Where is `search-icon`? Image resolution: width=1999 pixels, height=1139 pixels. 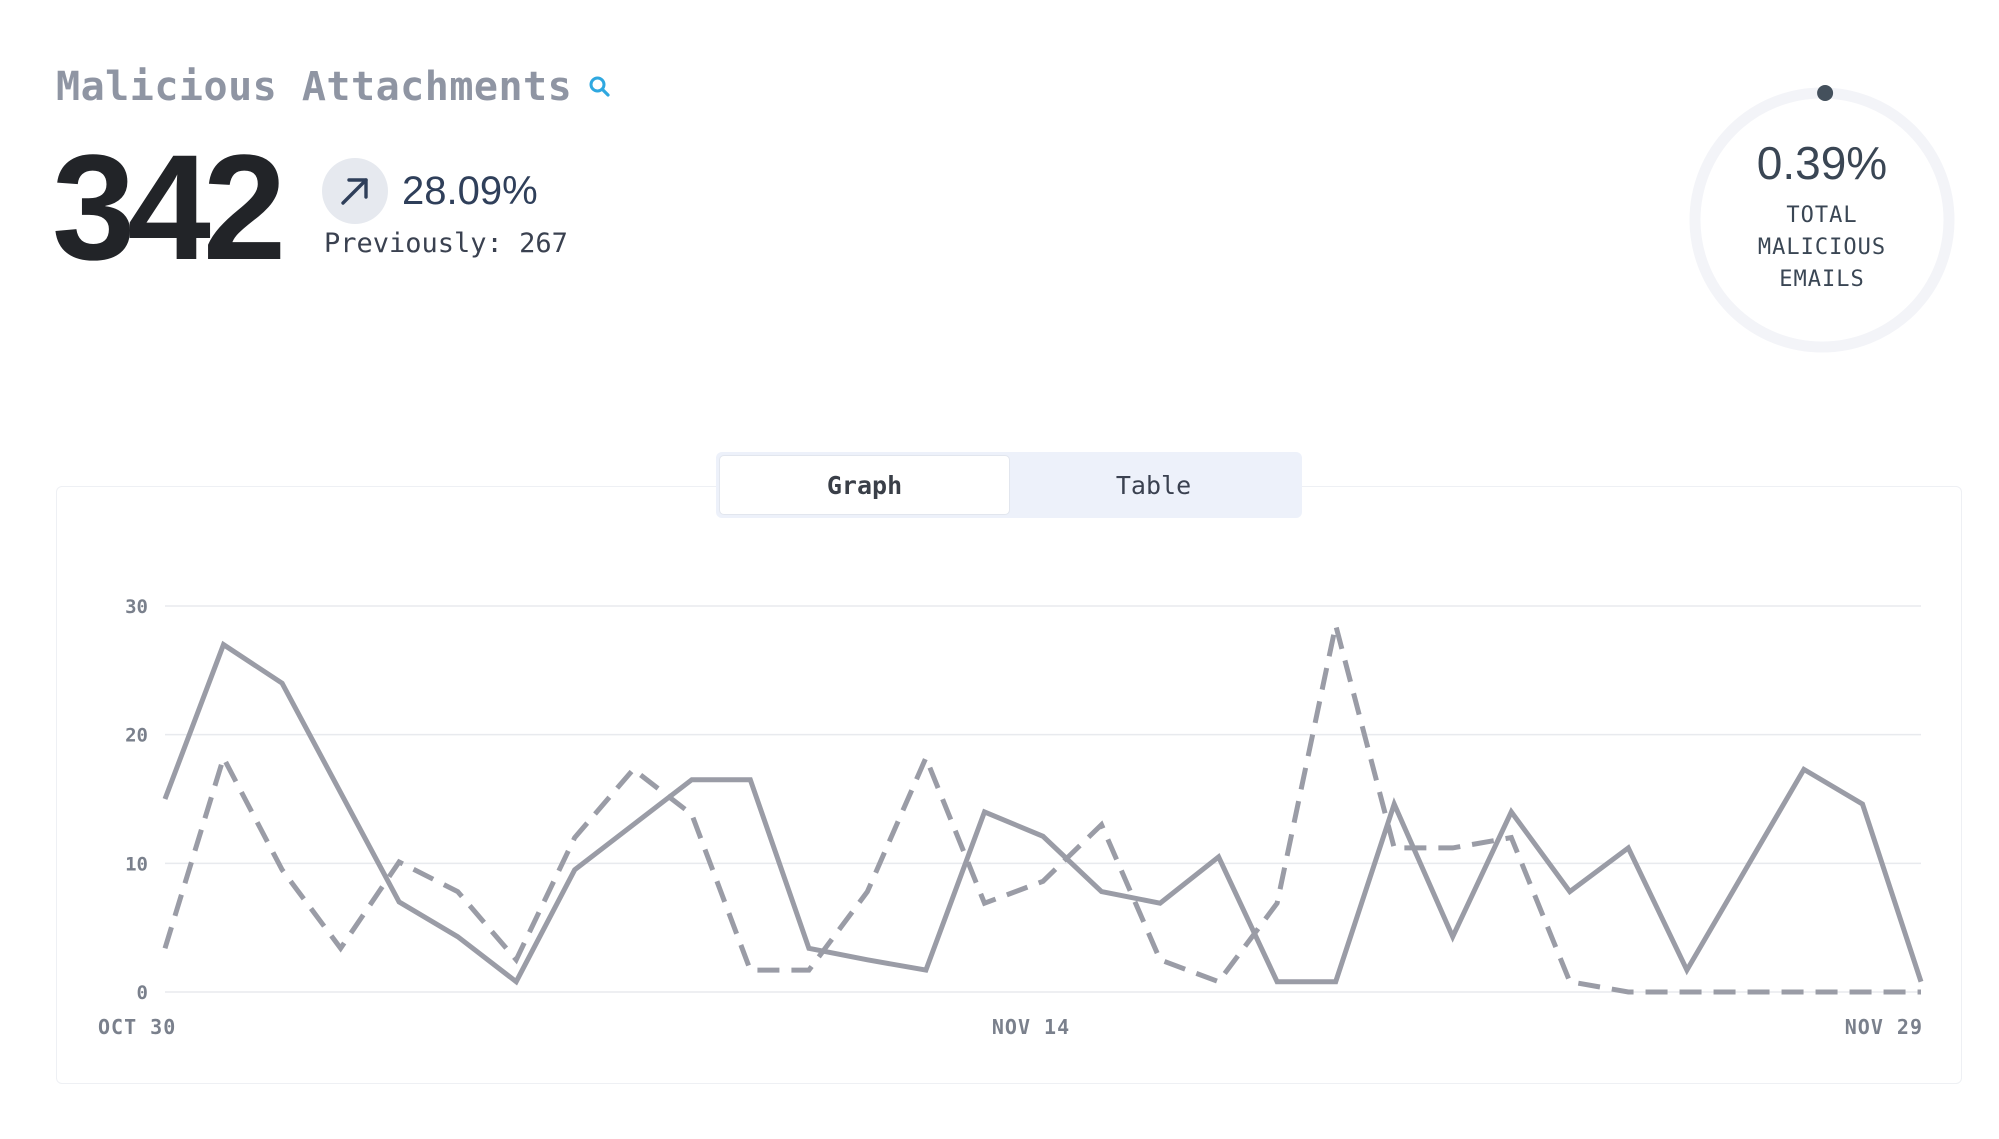 search-icon is located at coordinates (600, 87).